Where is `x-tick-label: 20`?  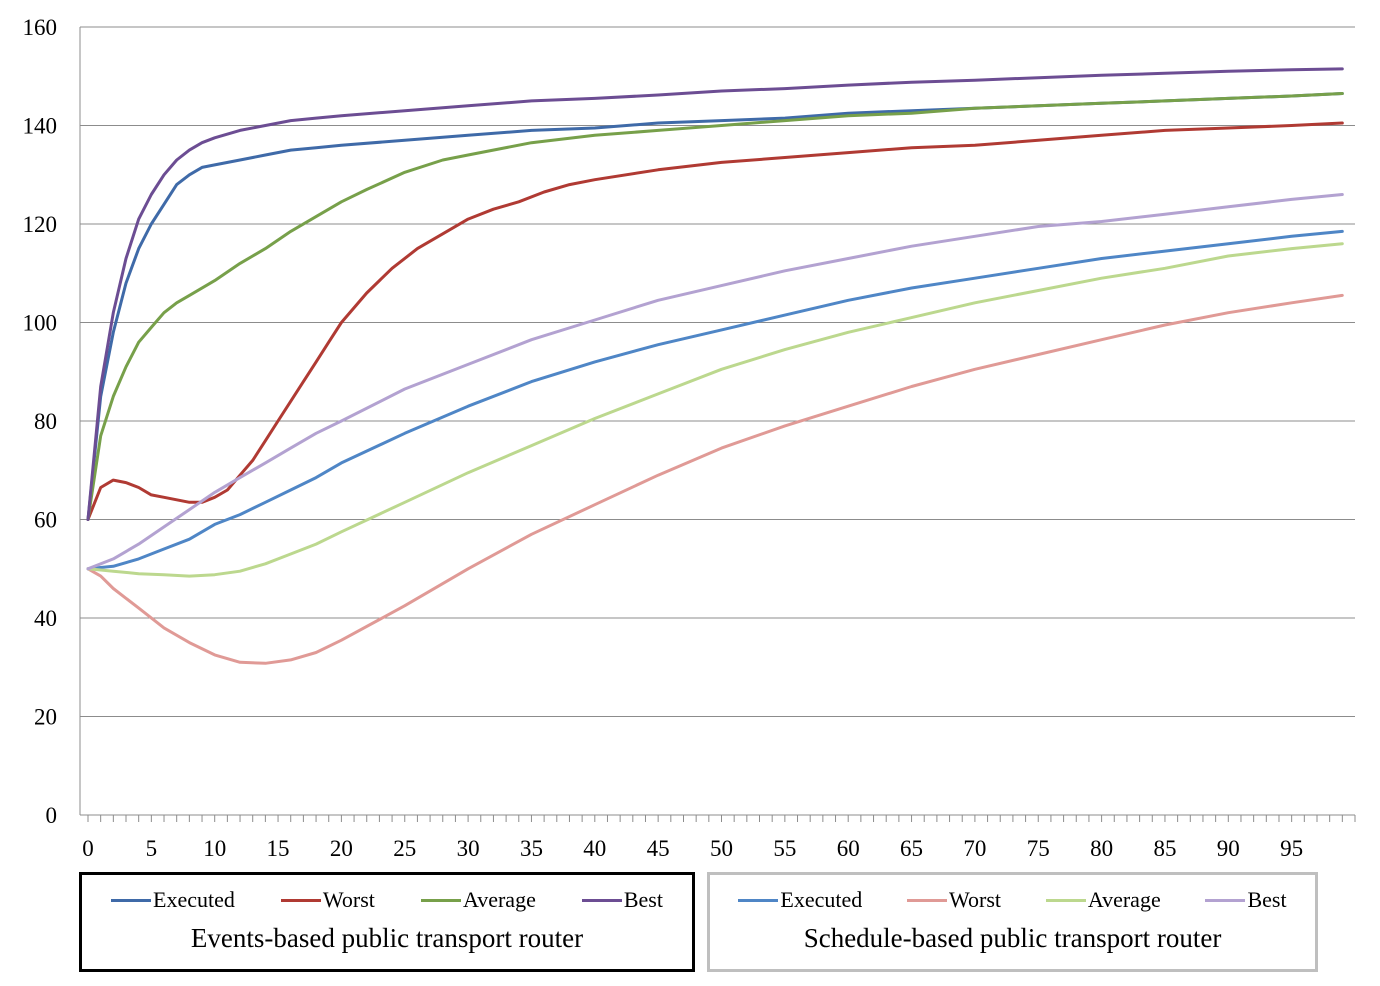 x-tick-label: 20 is located at coordinates (341, 848).